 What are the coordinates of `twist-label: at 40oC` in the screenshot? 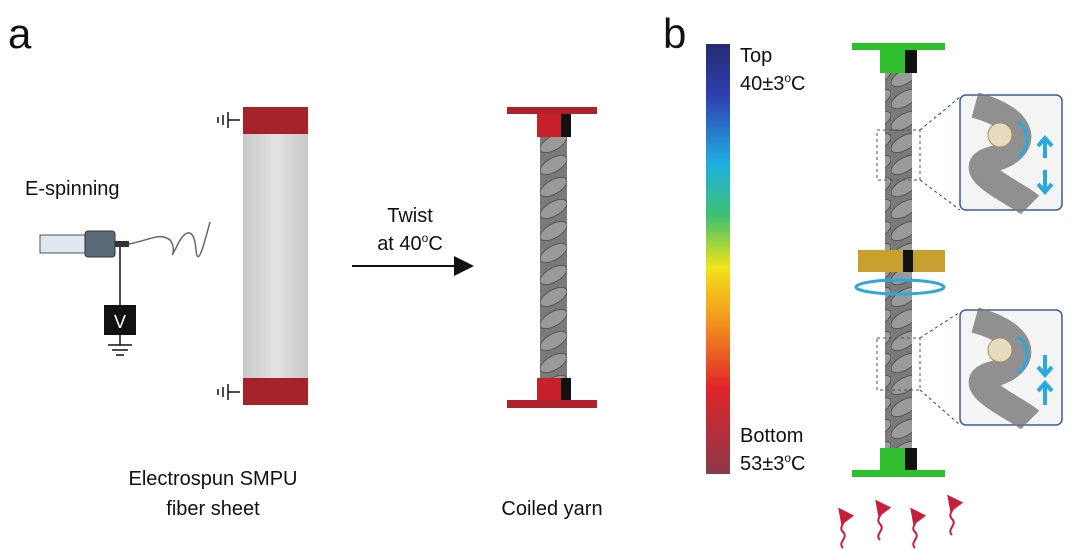 It's located at (410, 243).